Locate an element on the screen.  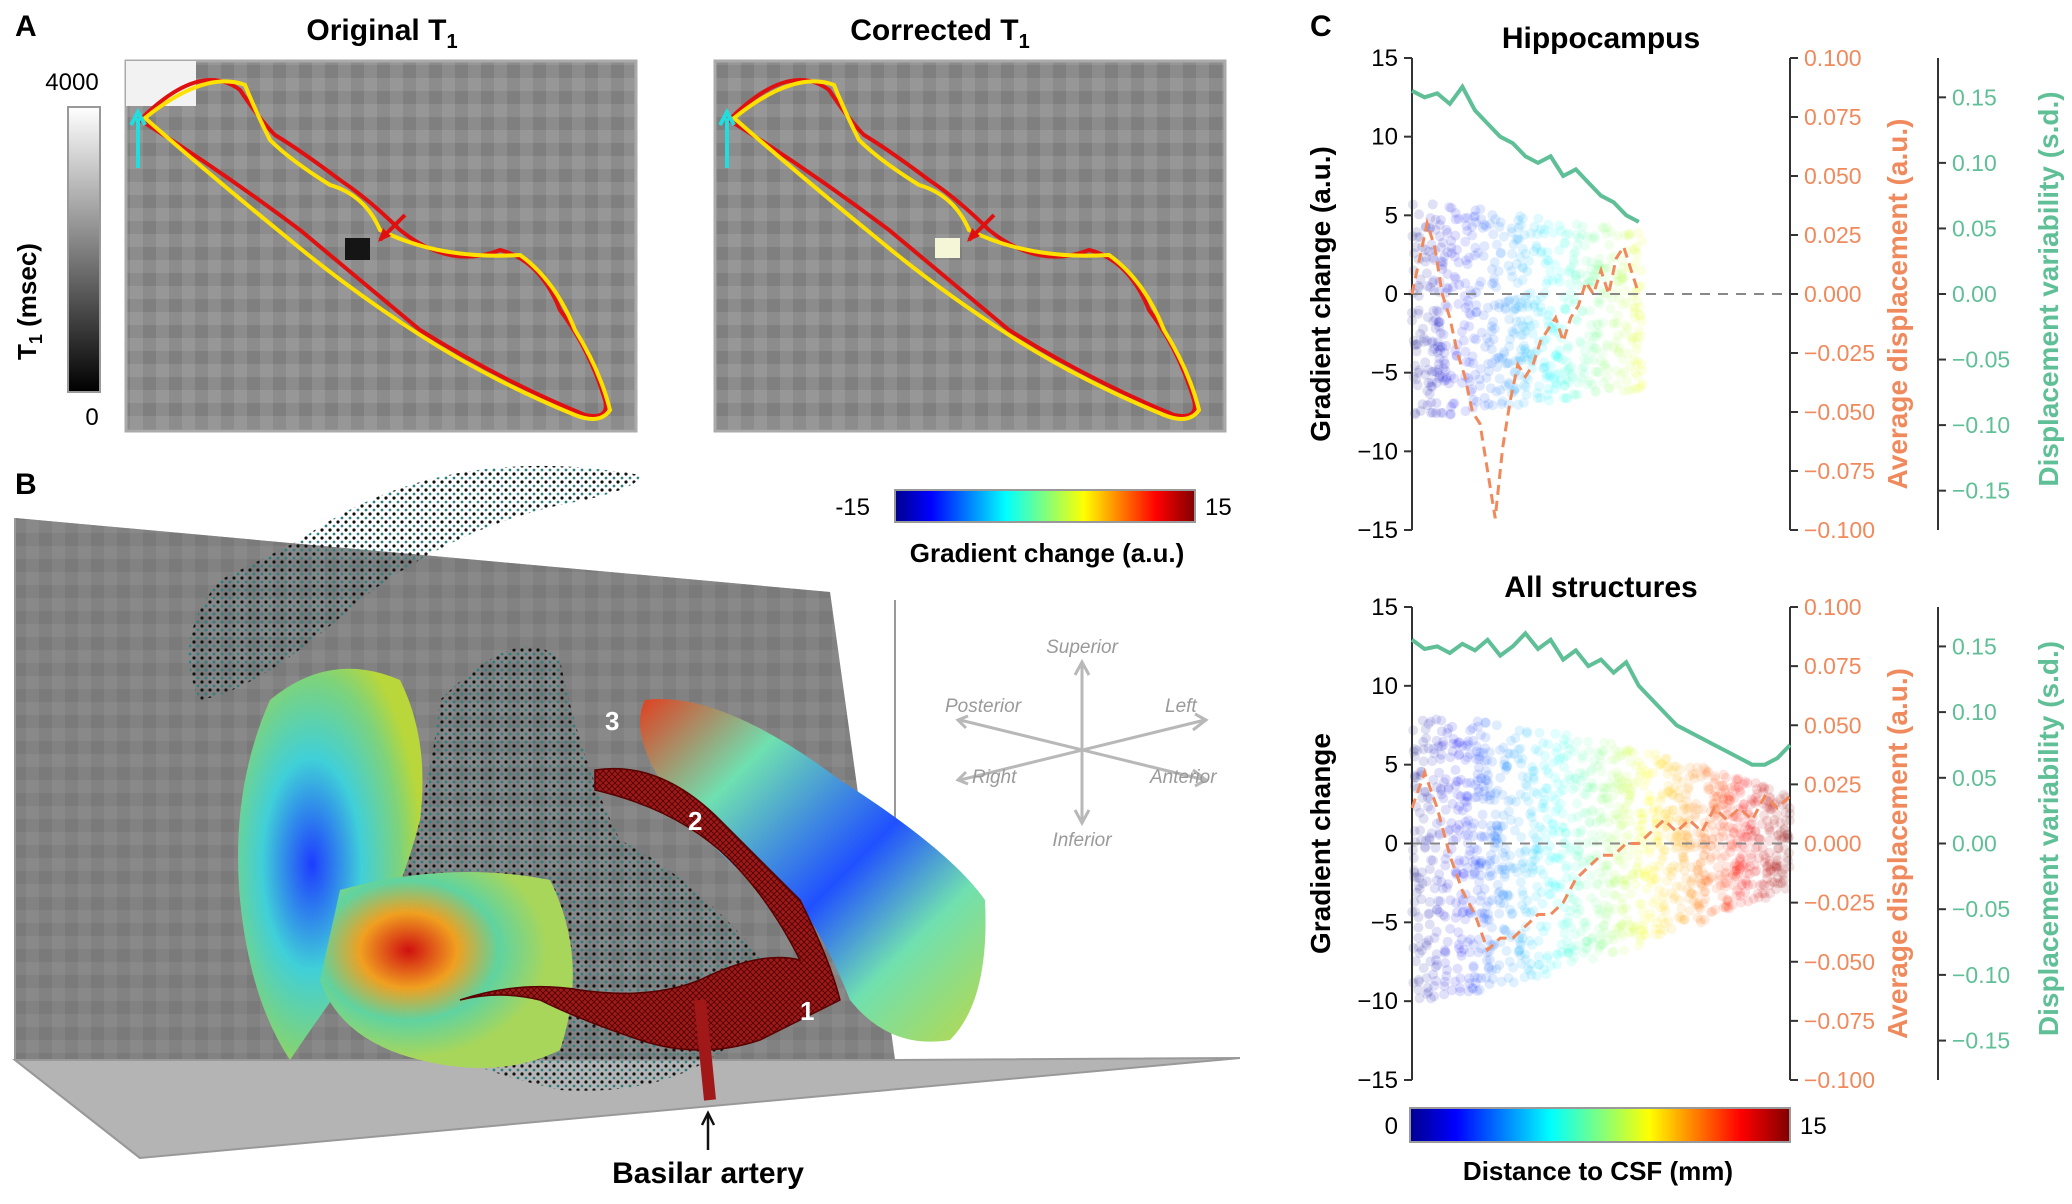
original-t1-title: Original T1 is located at coordinates (381, 33).